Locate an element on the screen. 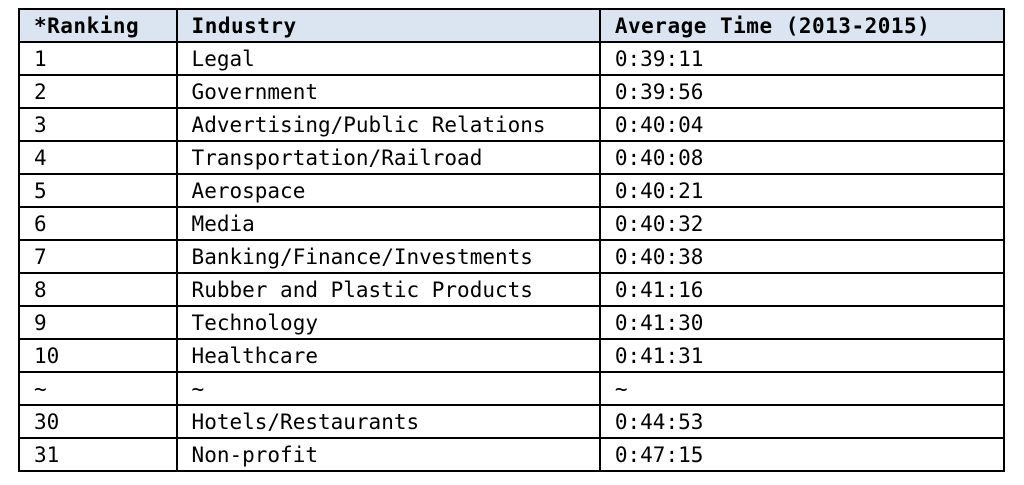  table-cell: Hotels/Restaurants is located at coordinates (388, 421).